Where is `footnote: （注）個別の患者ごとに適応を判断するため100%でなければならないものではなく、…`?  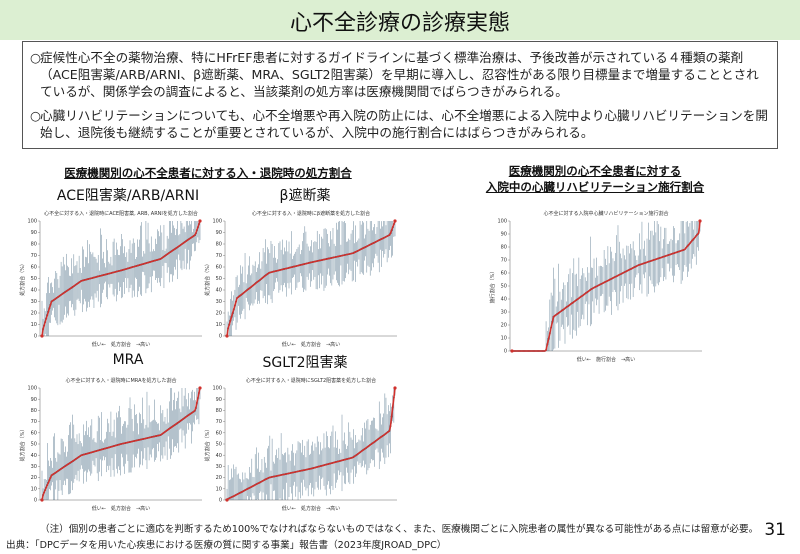 footnote: （注）個別の患者ごとに適応を判断するため100%でなければならないものではなく、… is located at coordinates (399, 529).